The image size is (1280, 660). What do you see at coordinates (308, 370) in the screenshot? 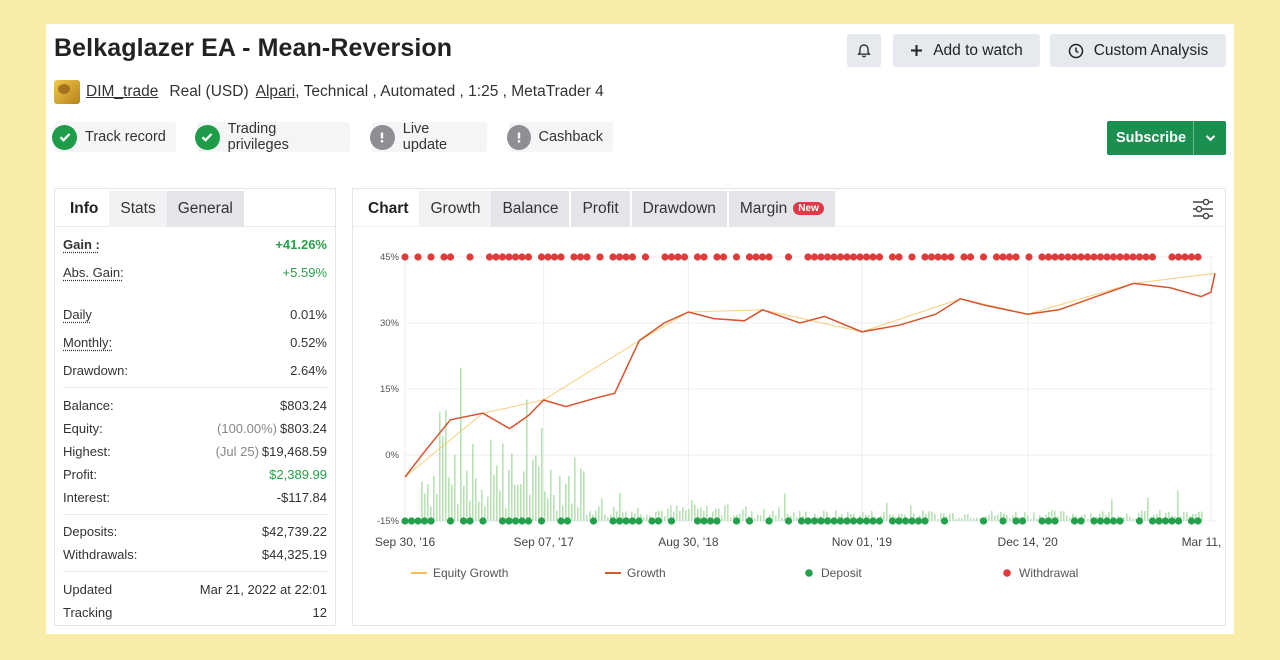
I see `stat-value: 2.64%` at bounding box center [308, 370].